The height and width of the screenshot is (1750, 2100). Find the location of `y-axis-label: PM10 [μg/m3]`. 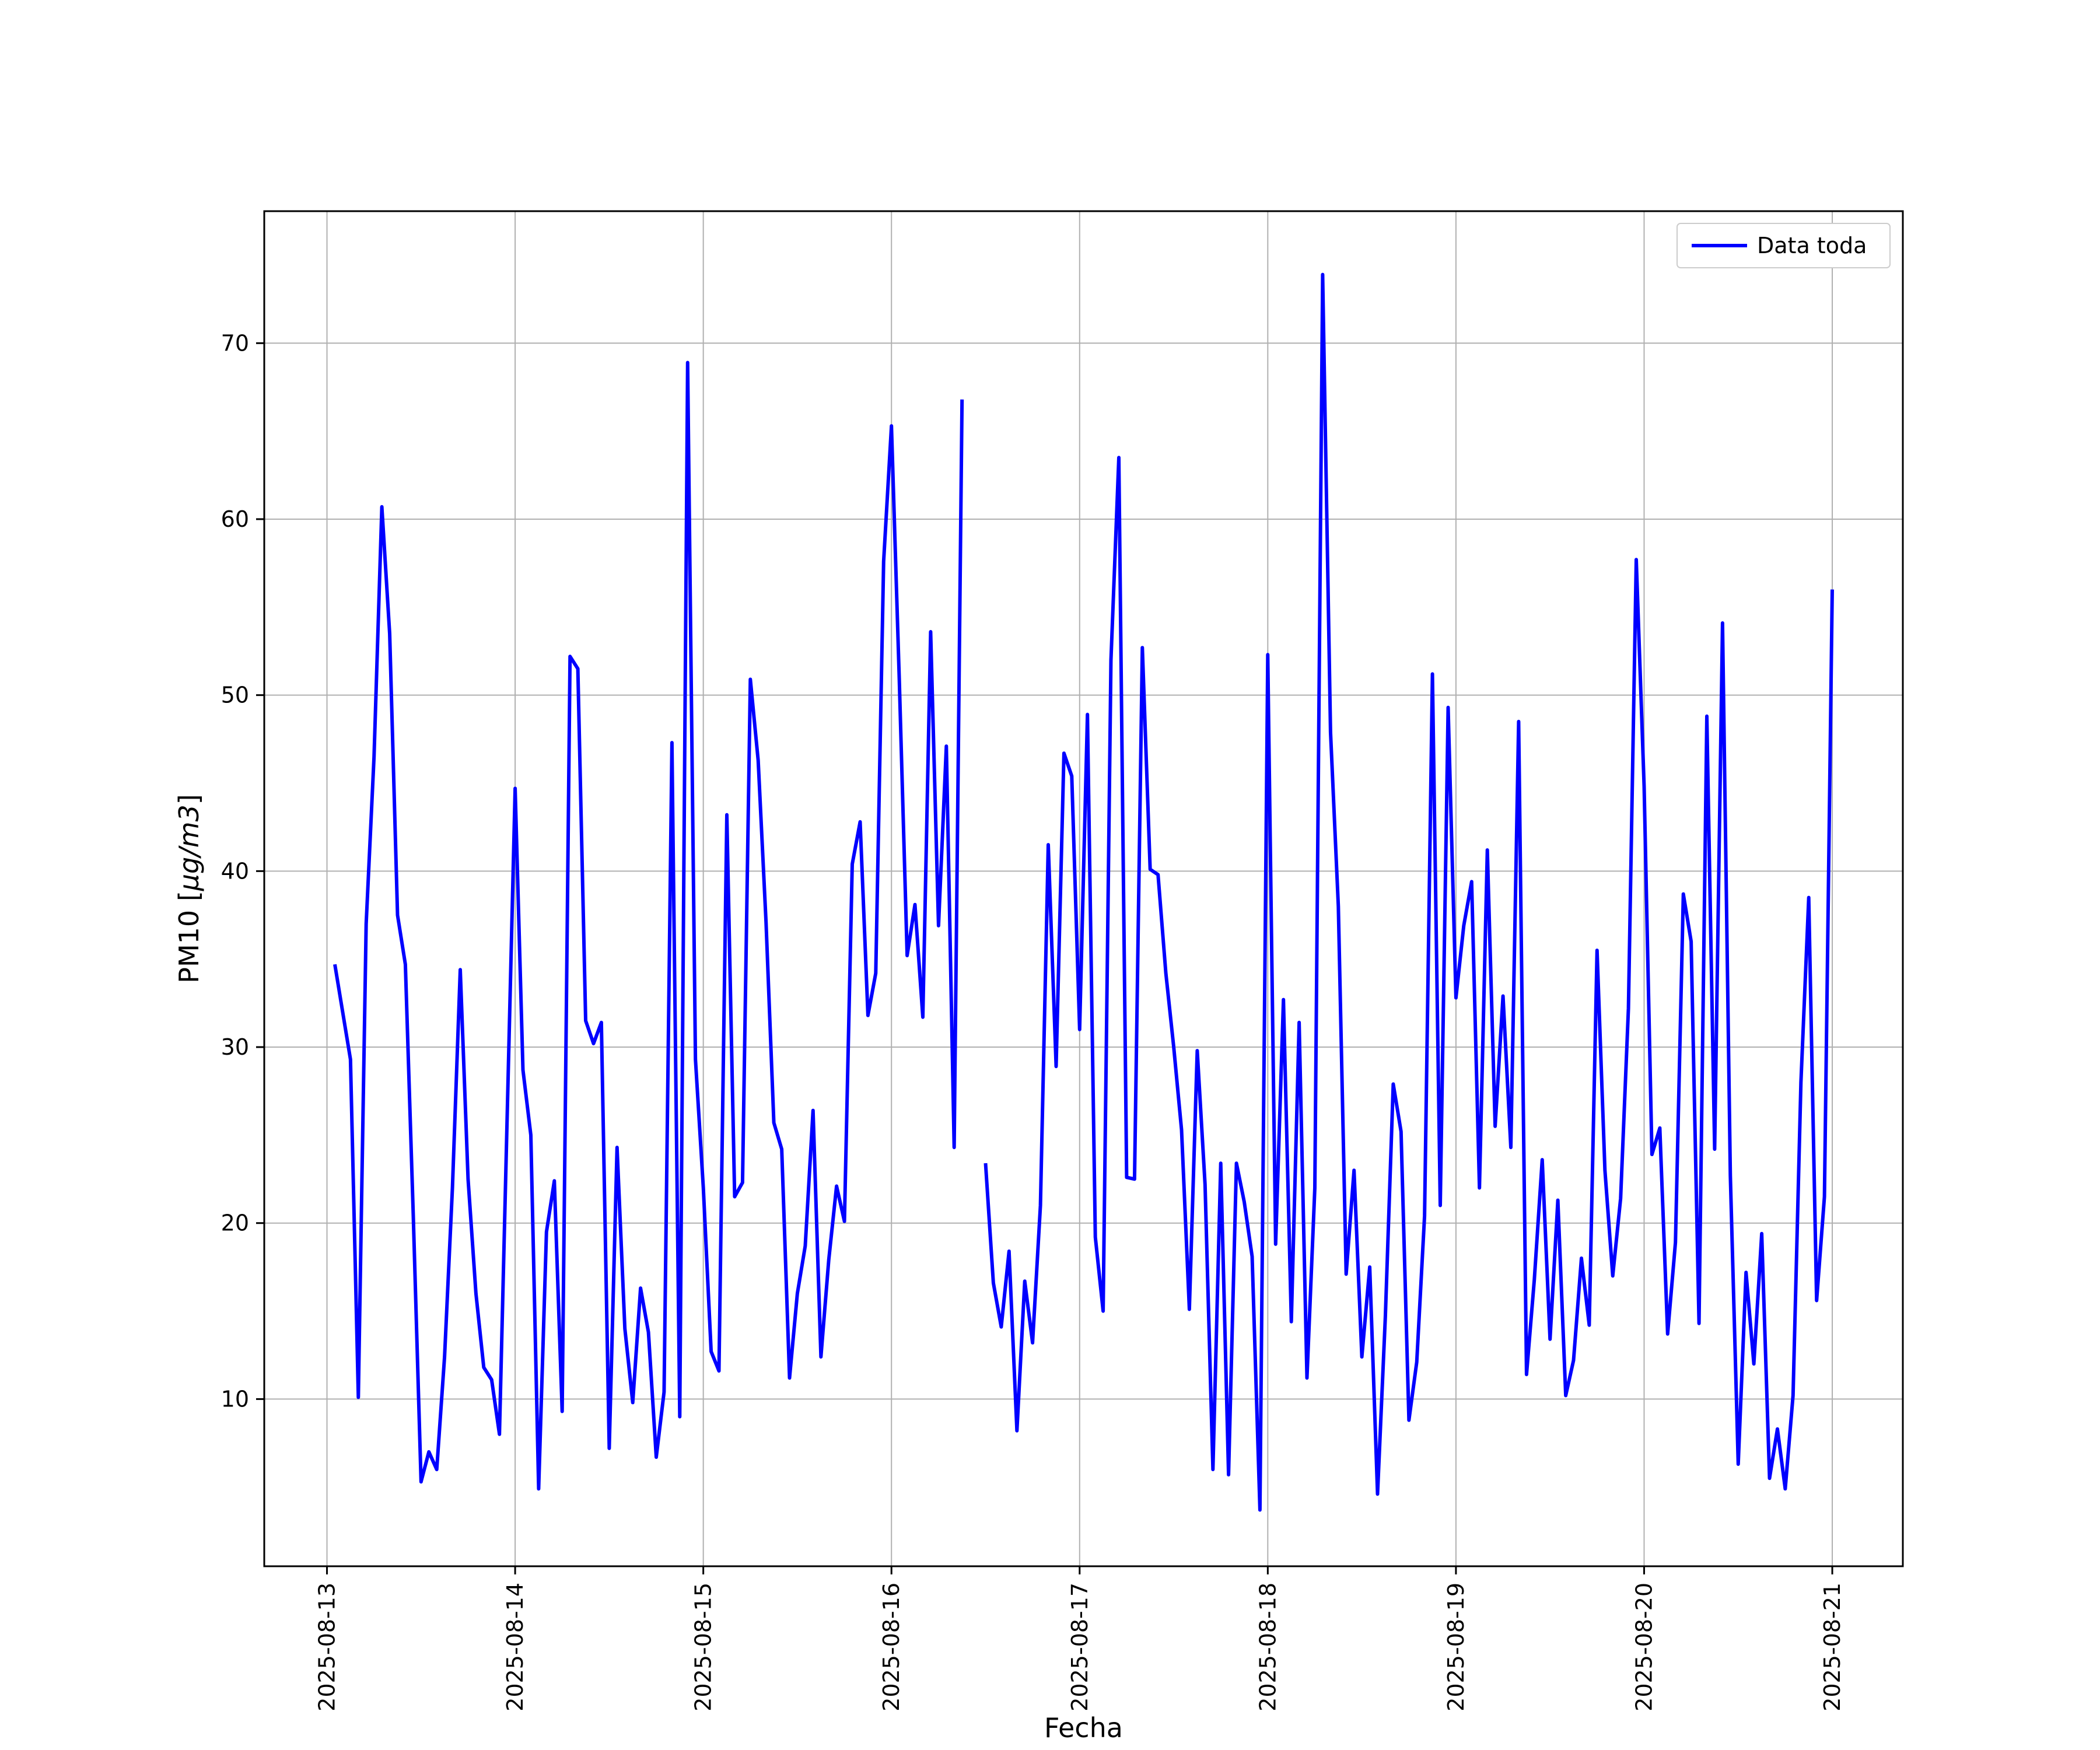

y-axis-label: PM10 [μg/m3] is located at coordinates (189, 889).